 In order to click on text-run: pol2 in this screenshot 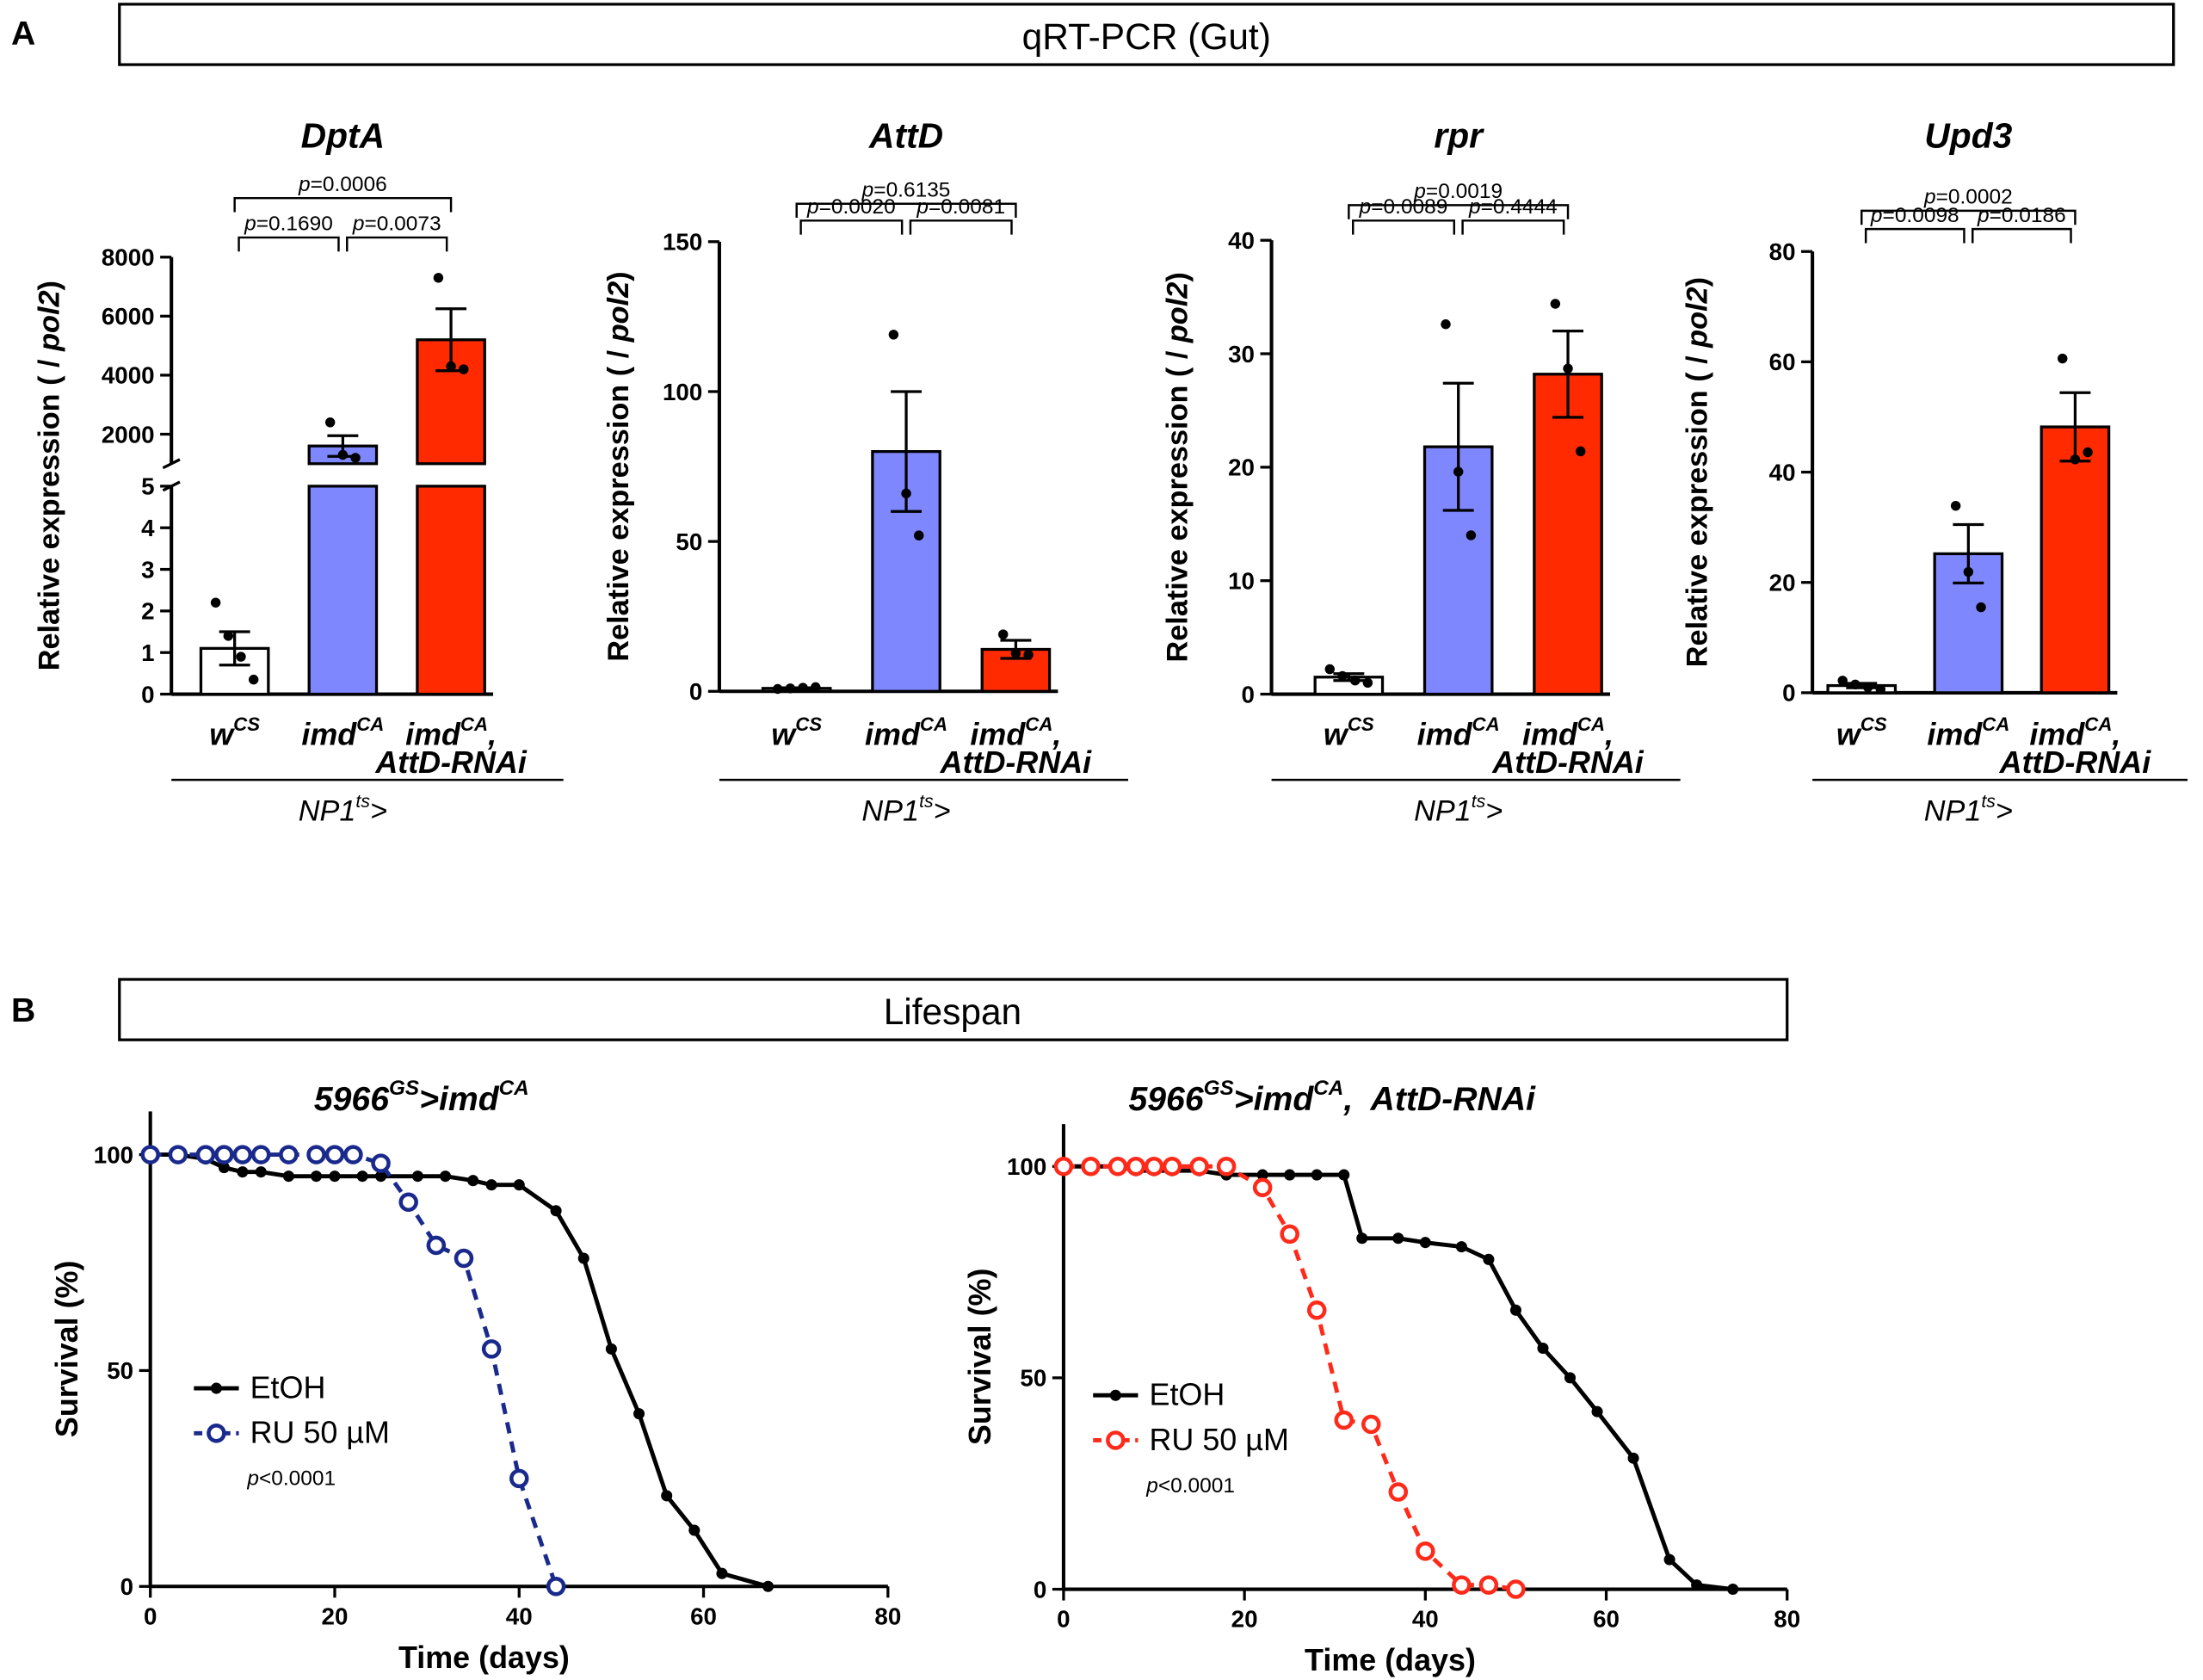, I will do `click(1178, 312)`.